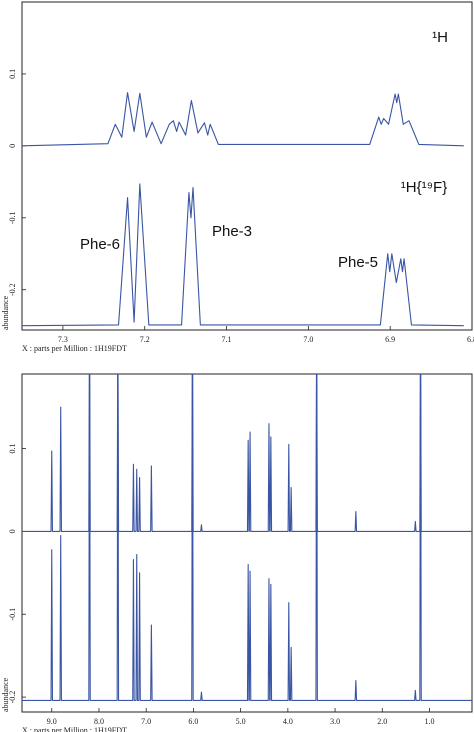 This screenshot has width=474, height=732. I want to click on x-tick-label: 6.9, so click(390, 339).